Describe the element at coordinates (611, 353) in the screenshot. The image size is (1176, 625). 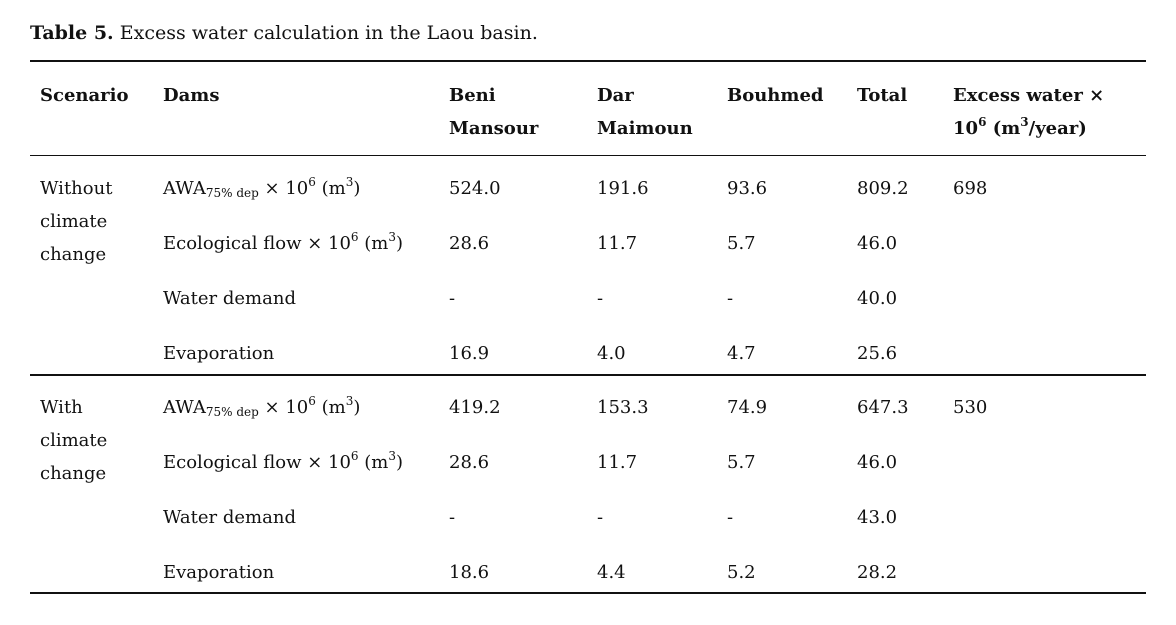
I see `value-cell: 4.0` at that location.